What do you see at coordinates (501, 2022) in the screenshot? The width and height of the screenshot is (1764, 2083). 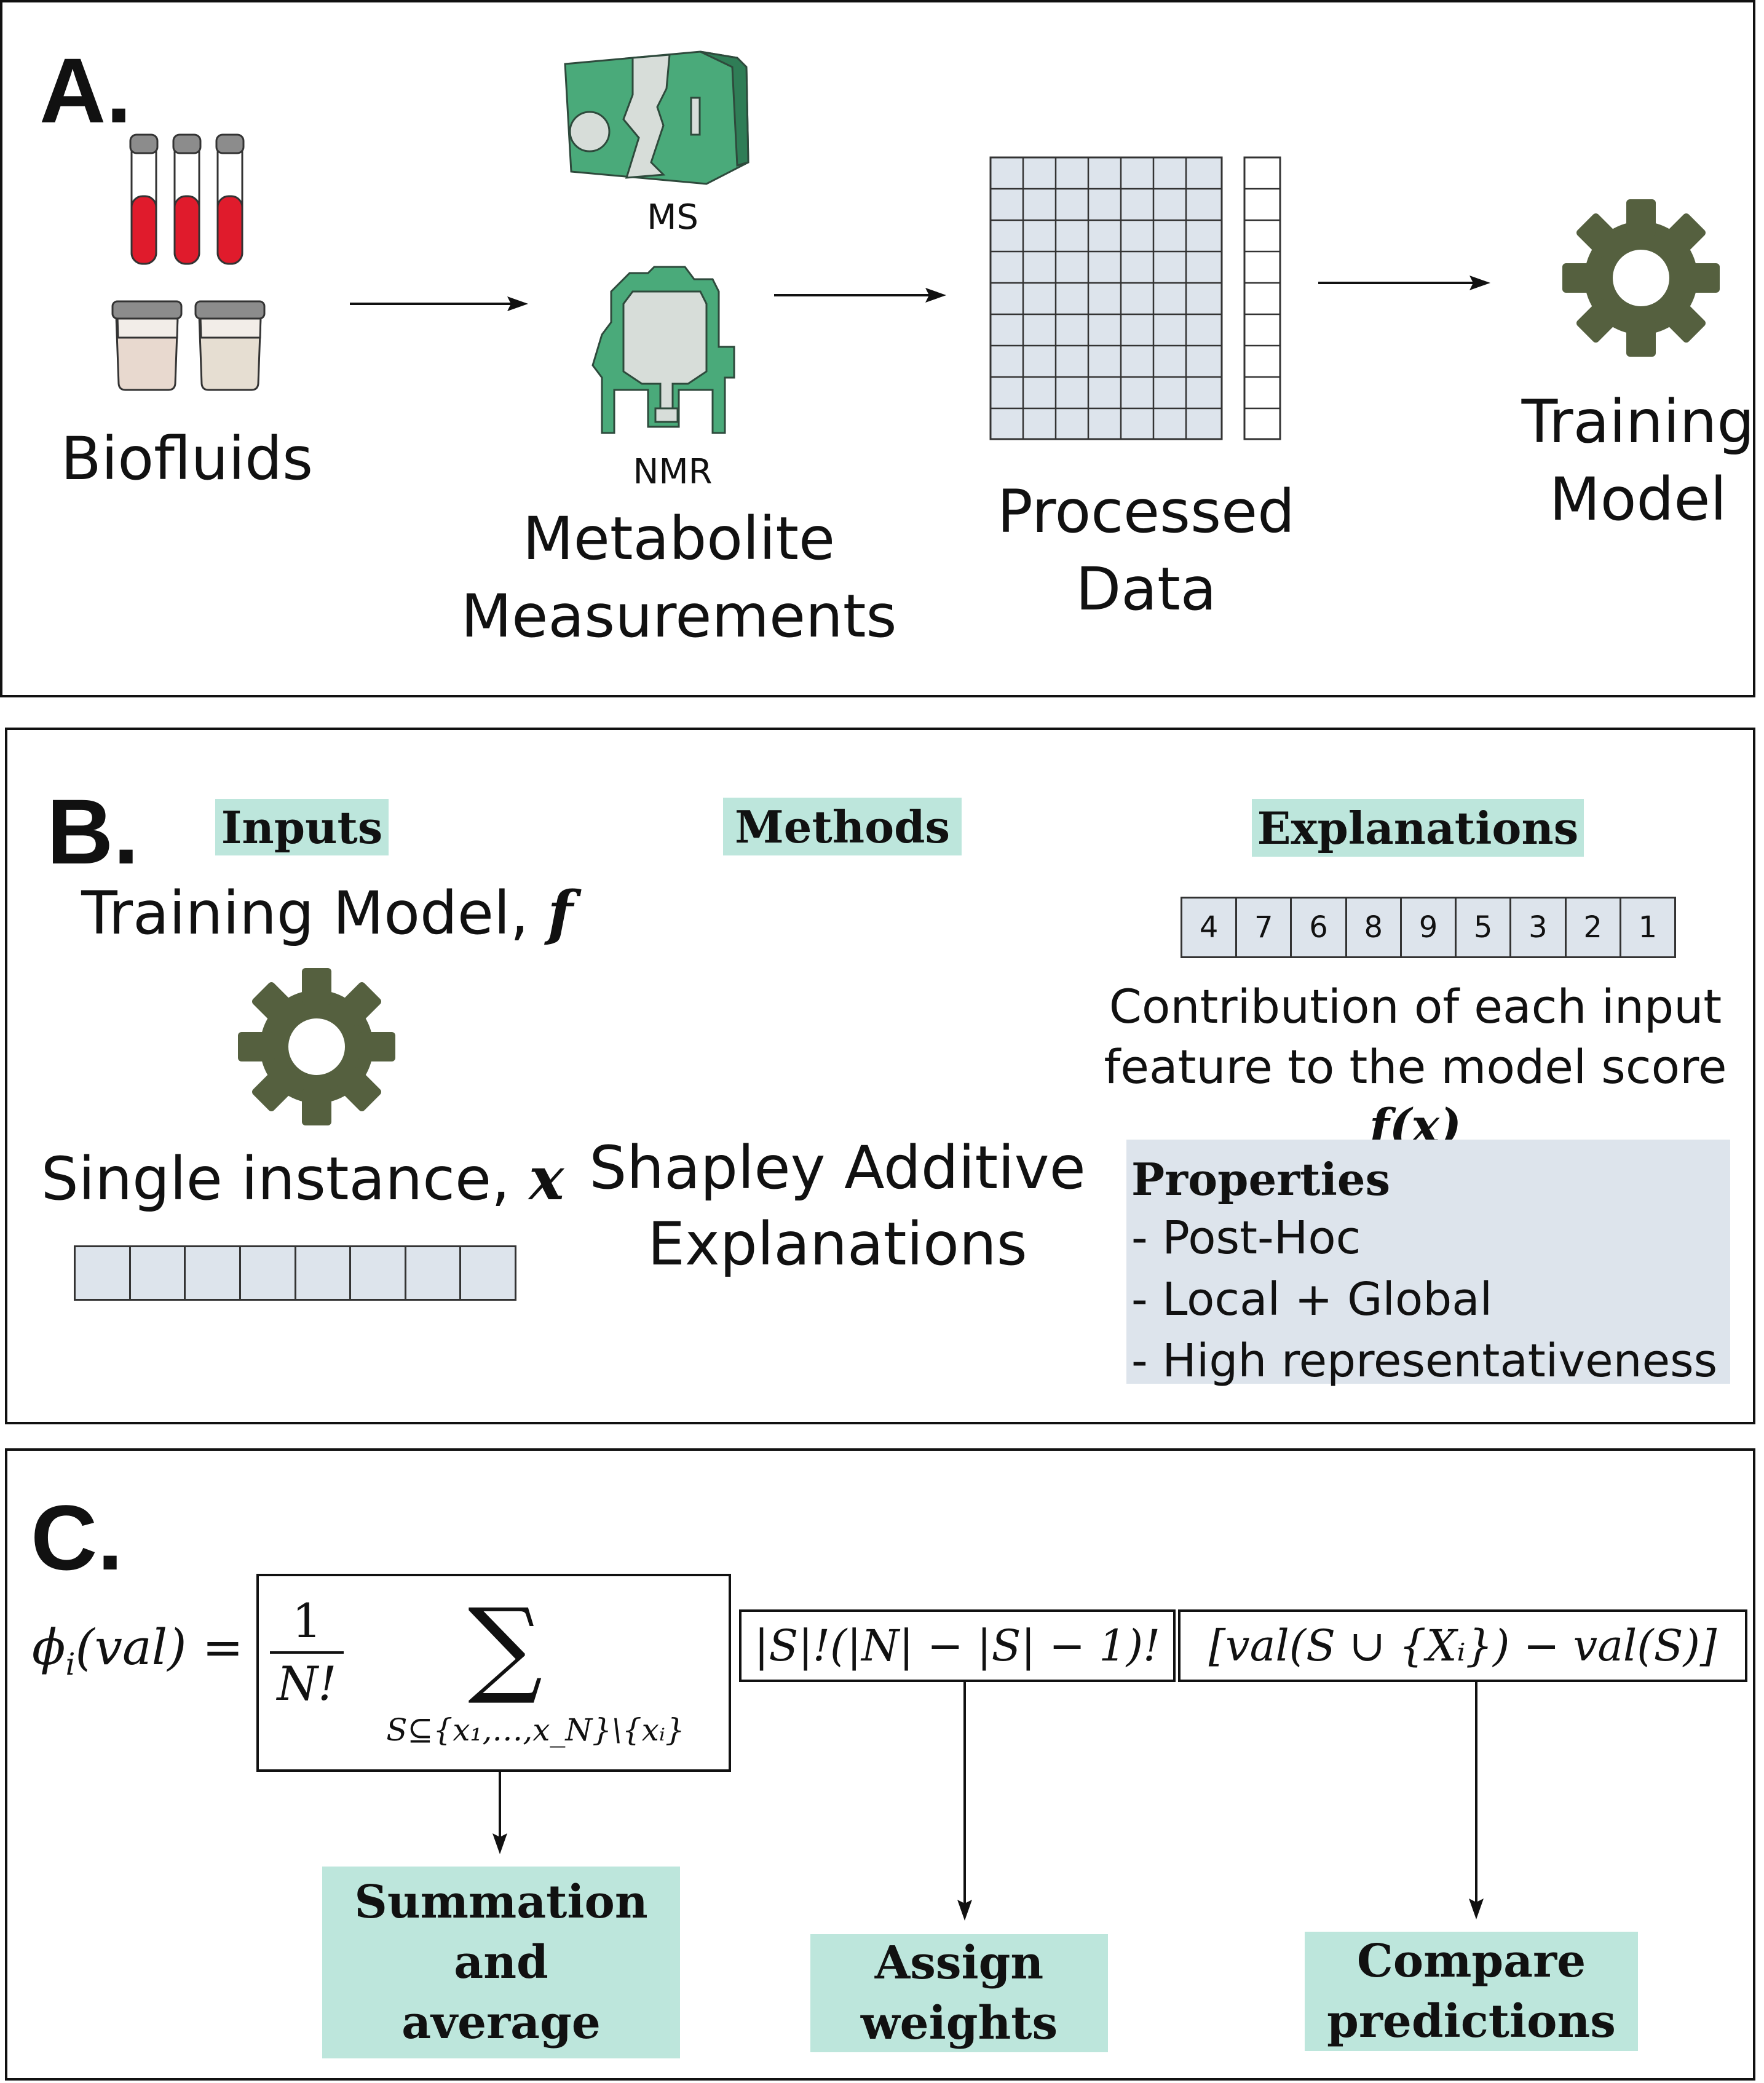 I see `summation-line-3: average` at bounding box center [501, 2022].